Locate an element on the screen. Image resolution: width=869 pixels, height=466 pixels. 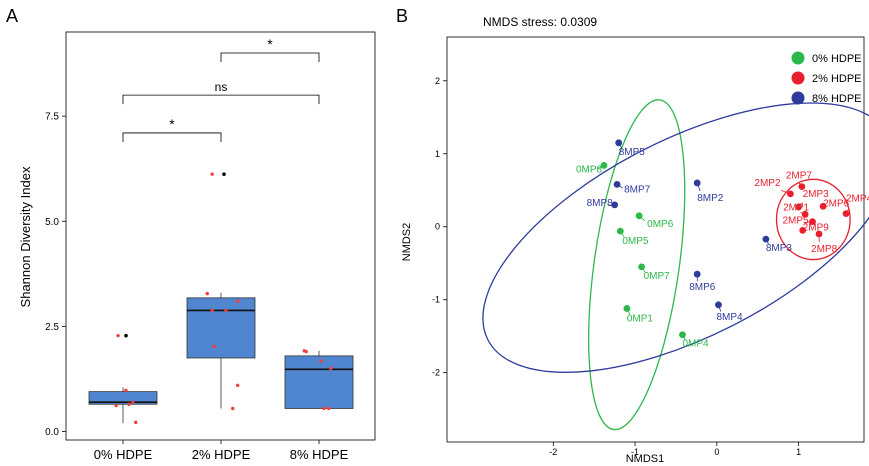
point-label: 0MP4 is located at coordinates (695, 344).